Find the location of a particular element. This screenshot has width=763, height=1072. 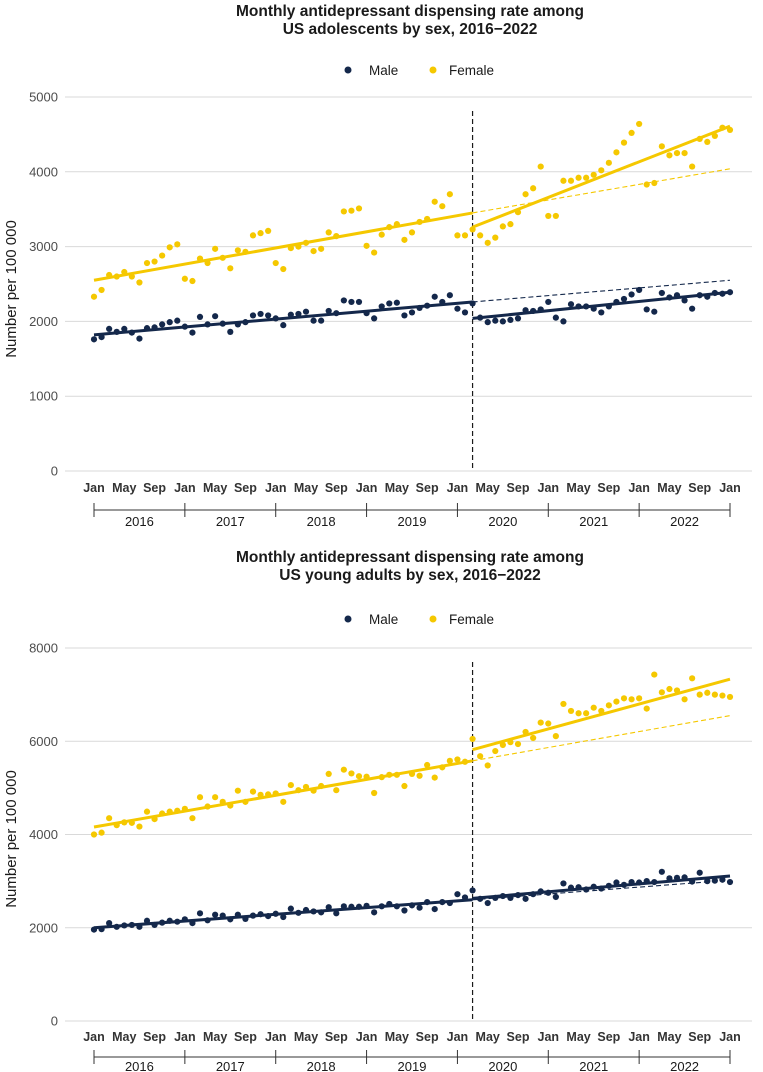

year-label: 2016 is located at coordinates (139, 1065).